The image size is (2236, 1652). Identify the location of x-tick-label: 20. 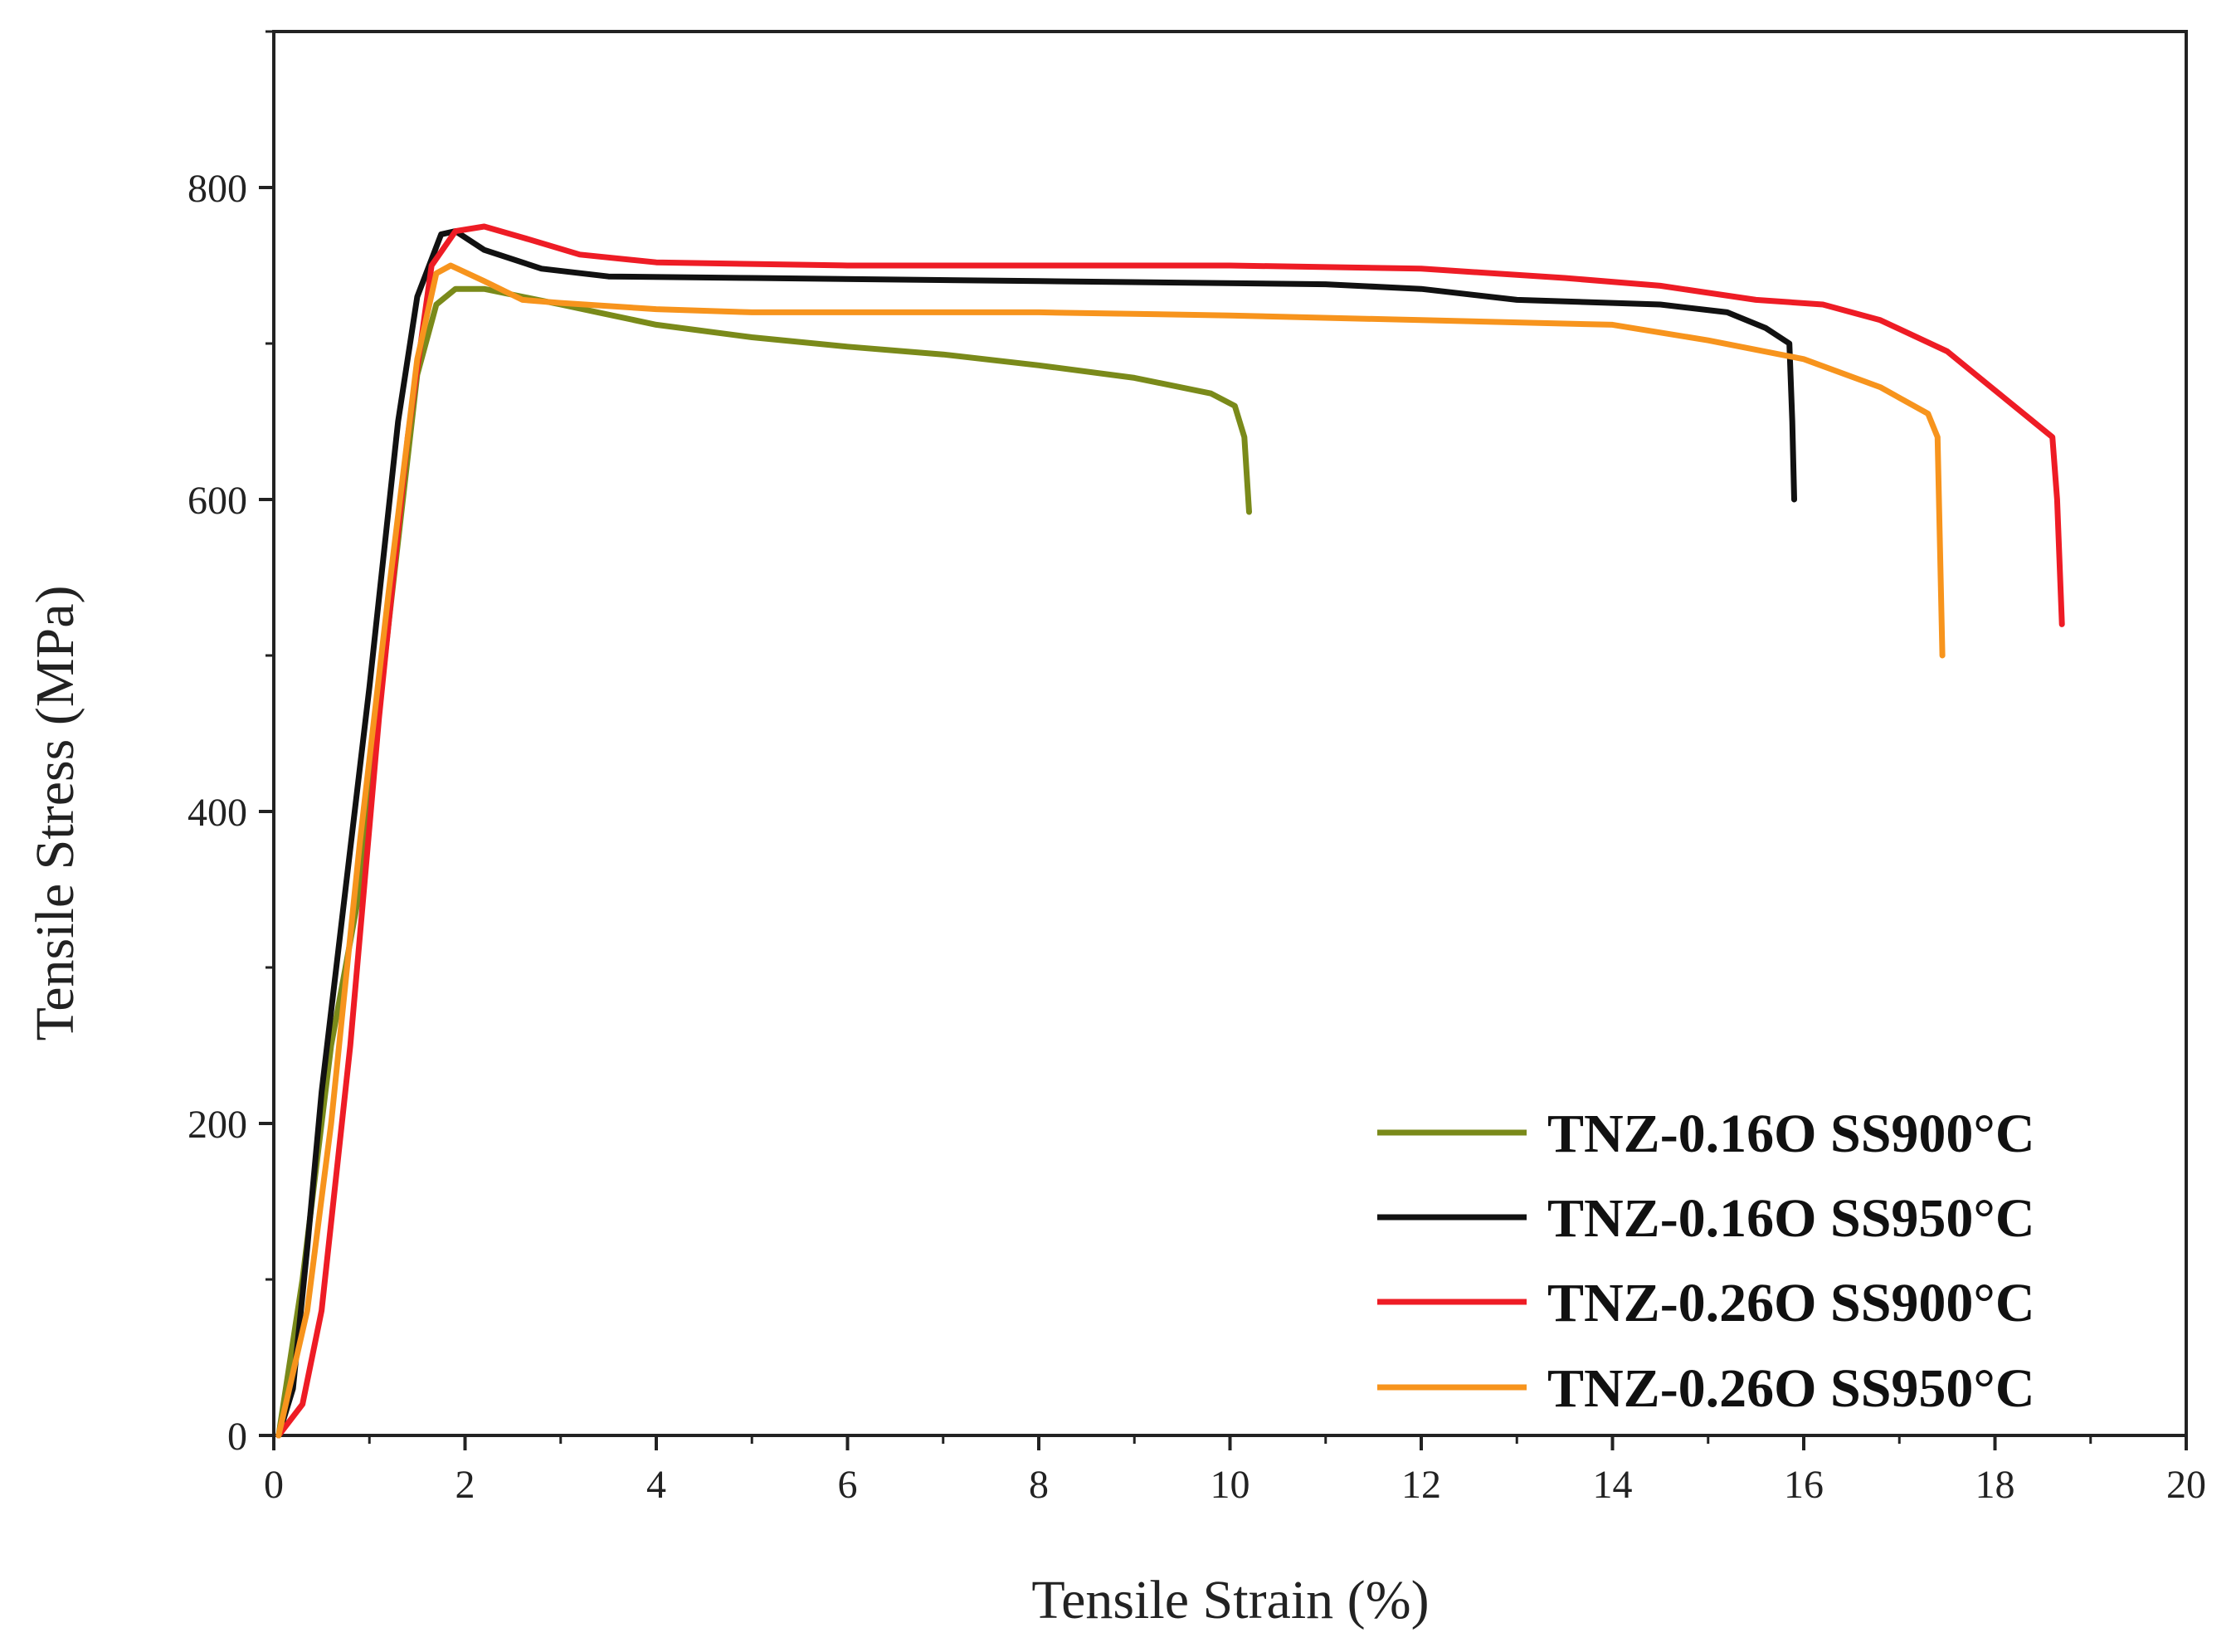
(2186, 1485).